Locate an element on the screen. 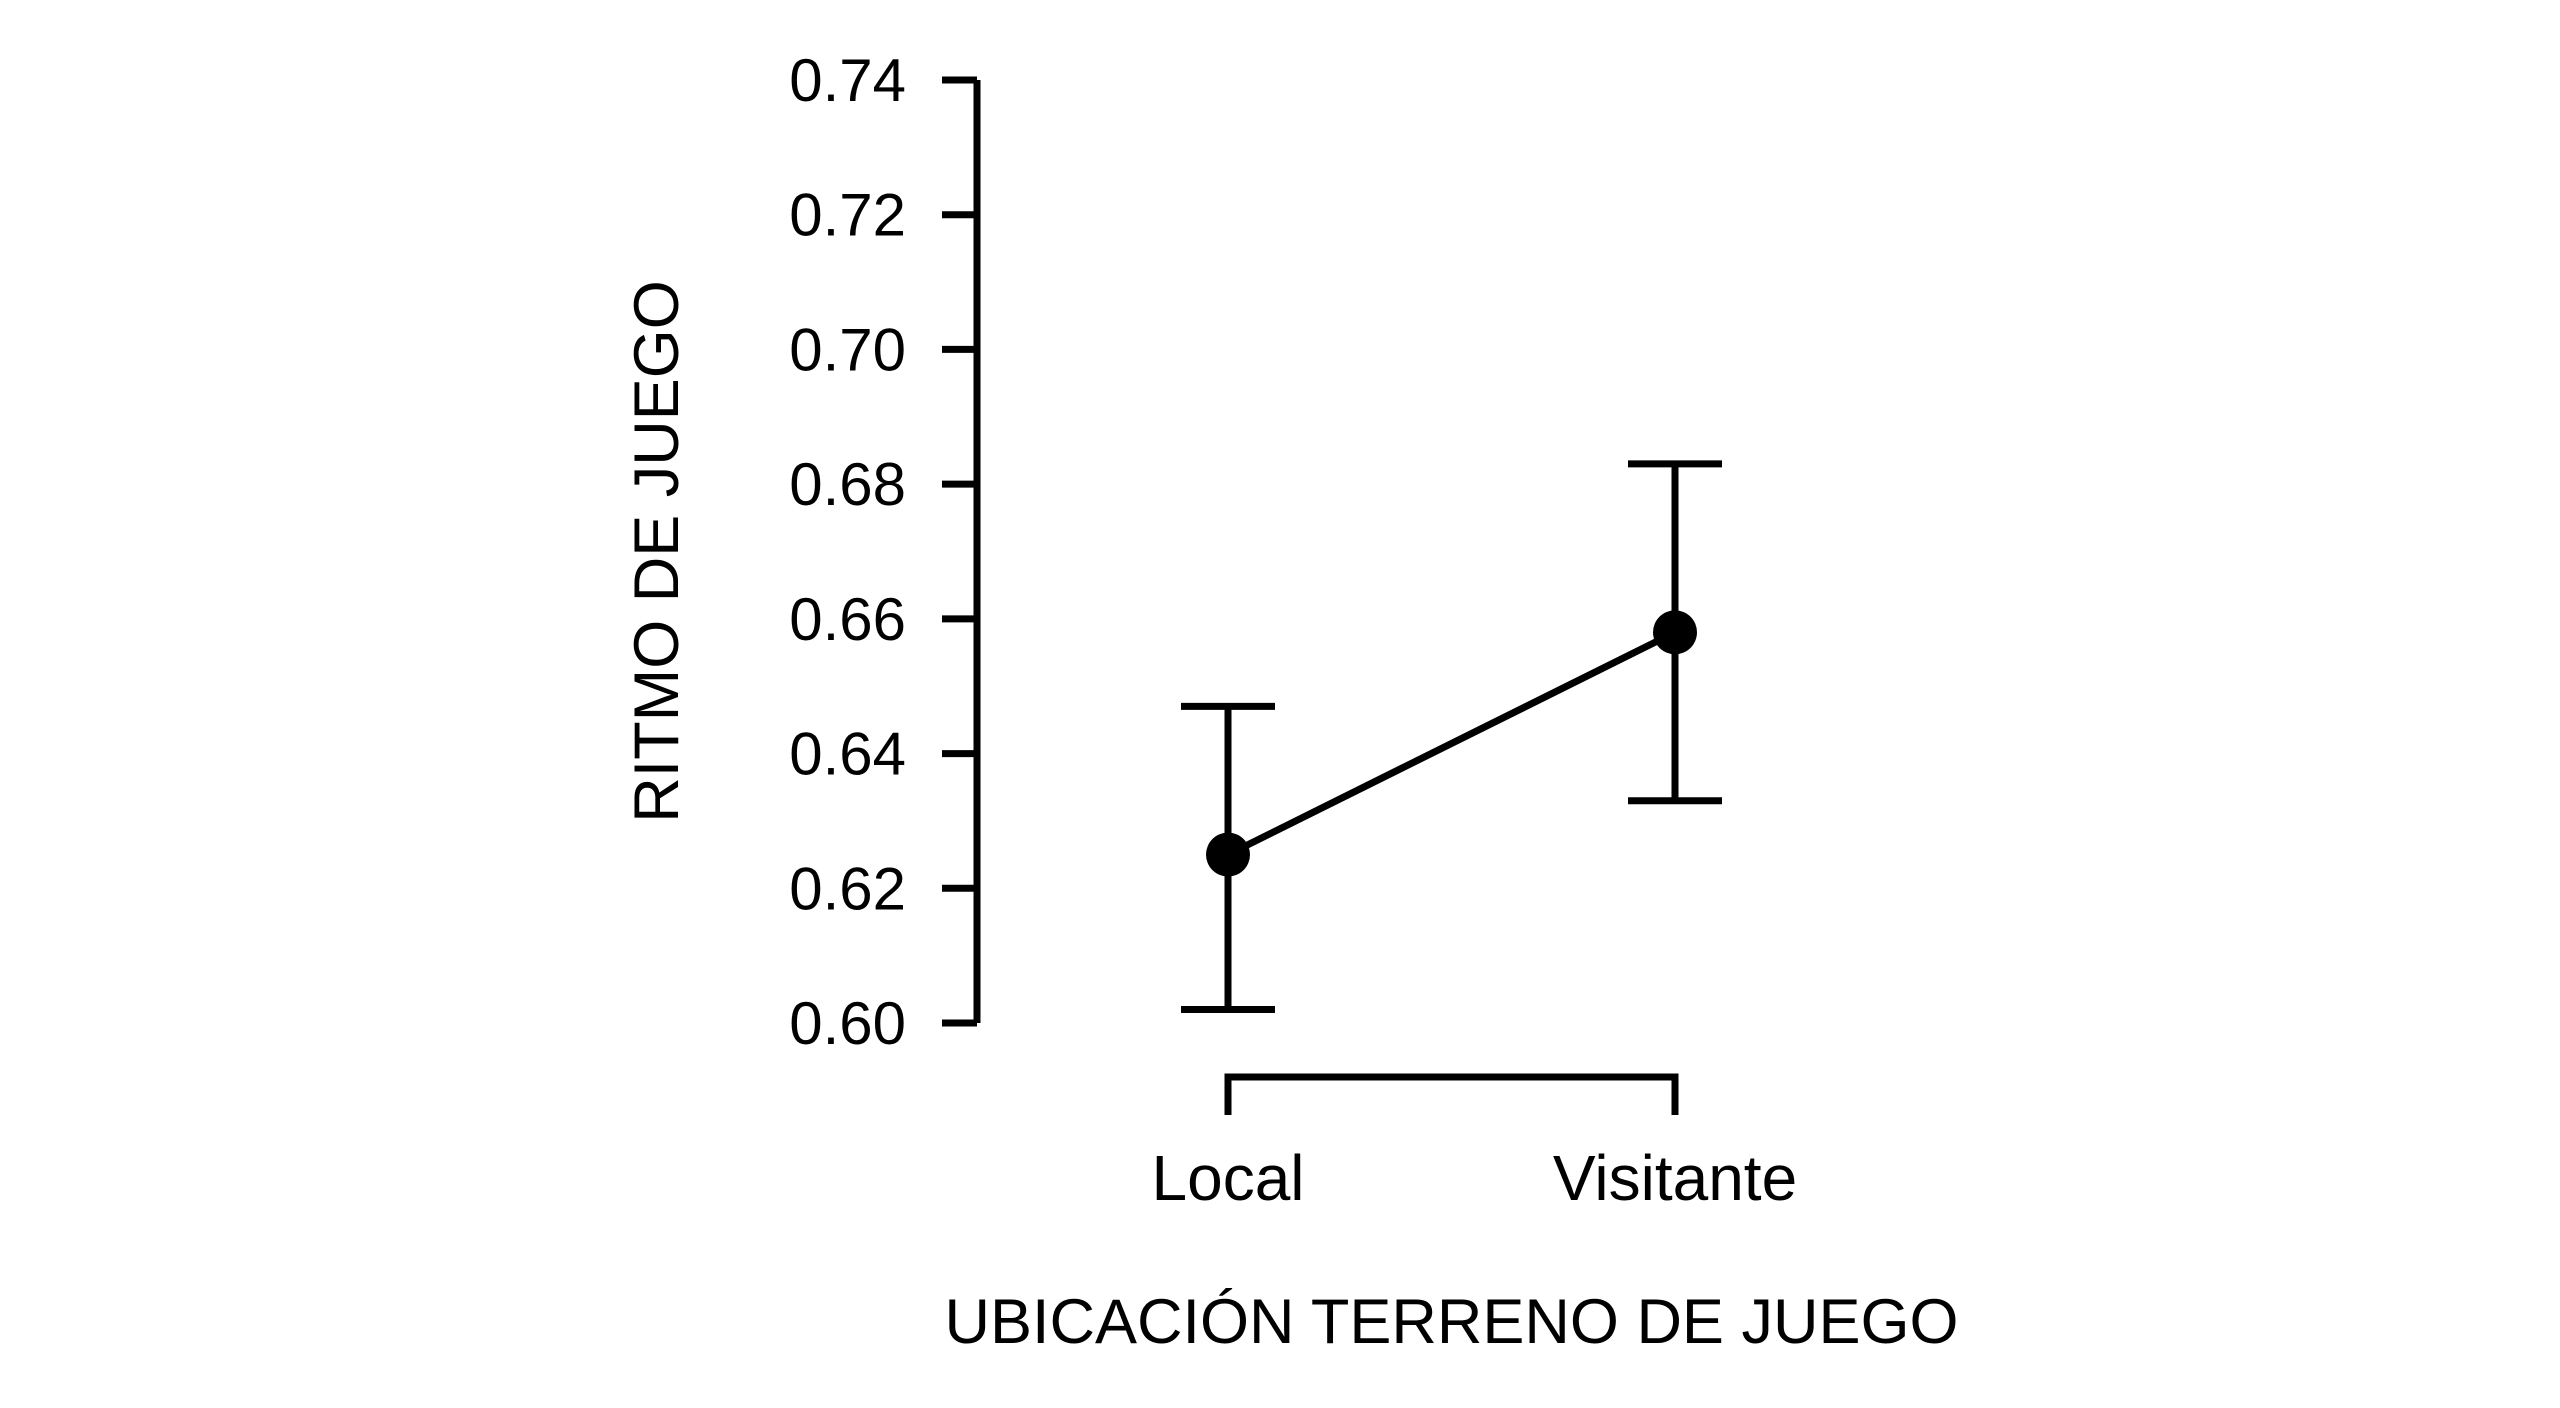 This screenshot has height=1408, width=2560. y-axis-tick-label: 0.74 is located at coordinates (847, 80).